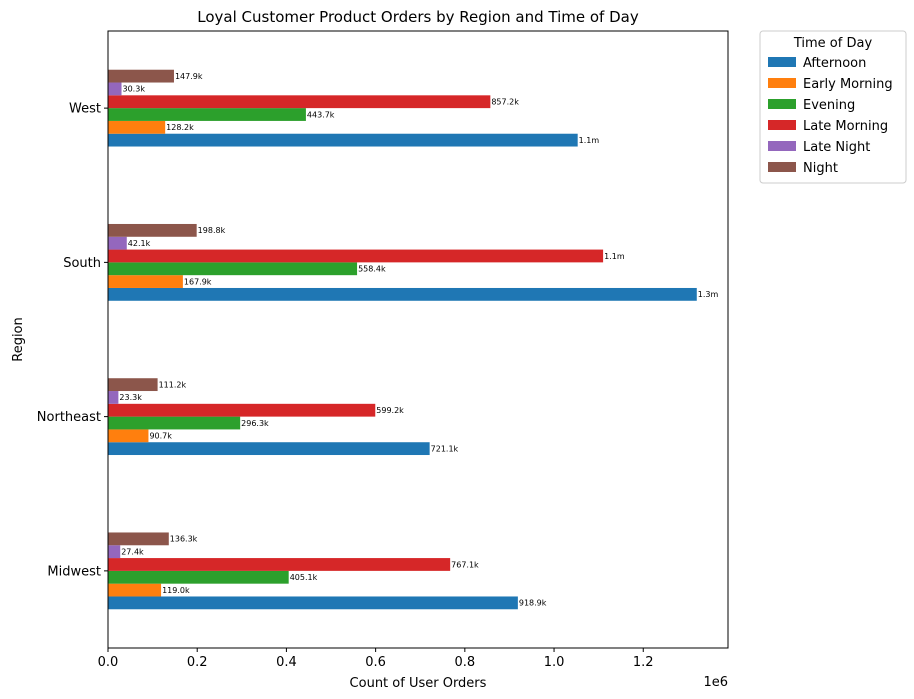  Describe the element at coordinates (715, 682) in the screenshot. I see `x-axis-offset-label: 1e6` at that location.